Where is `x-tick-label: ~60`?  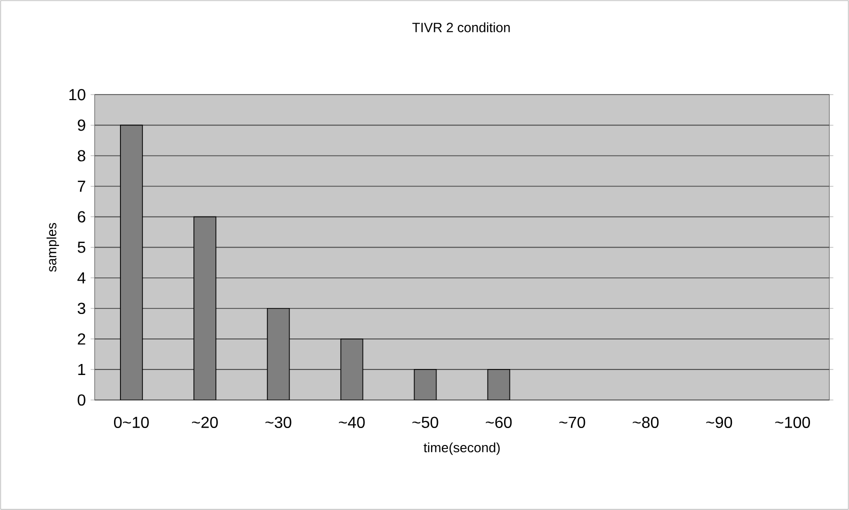 x-tick-label: ~60 is located at coordinates (499, 422).